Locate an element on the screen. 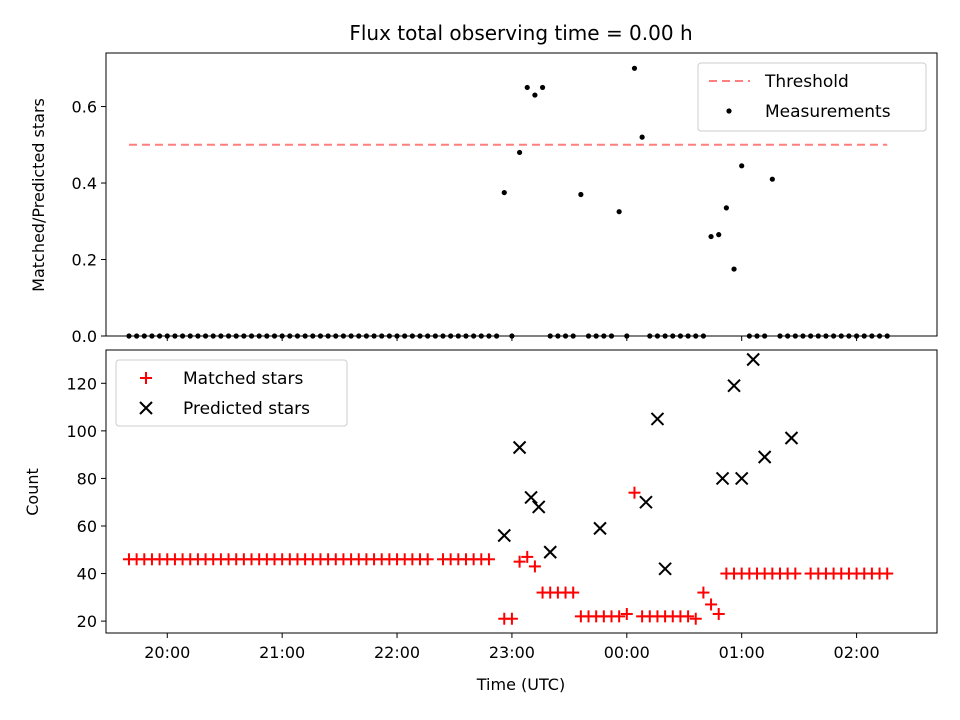 The width and height of the screenshot is (960, 720). legend-predicted-swatch is located at coordinates (146, 408).